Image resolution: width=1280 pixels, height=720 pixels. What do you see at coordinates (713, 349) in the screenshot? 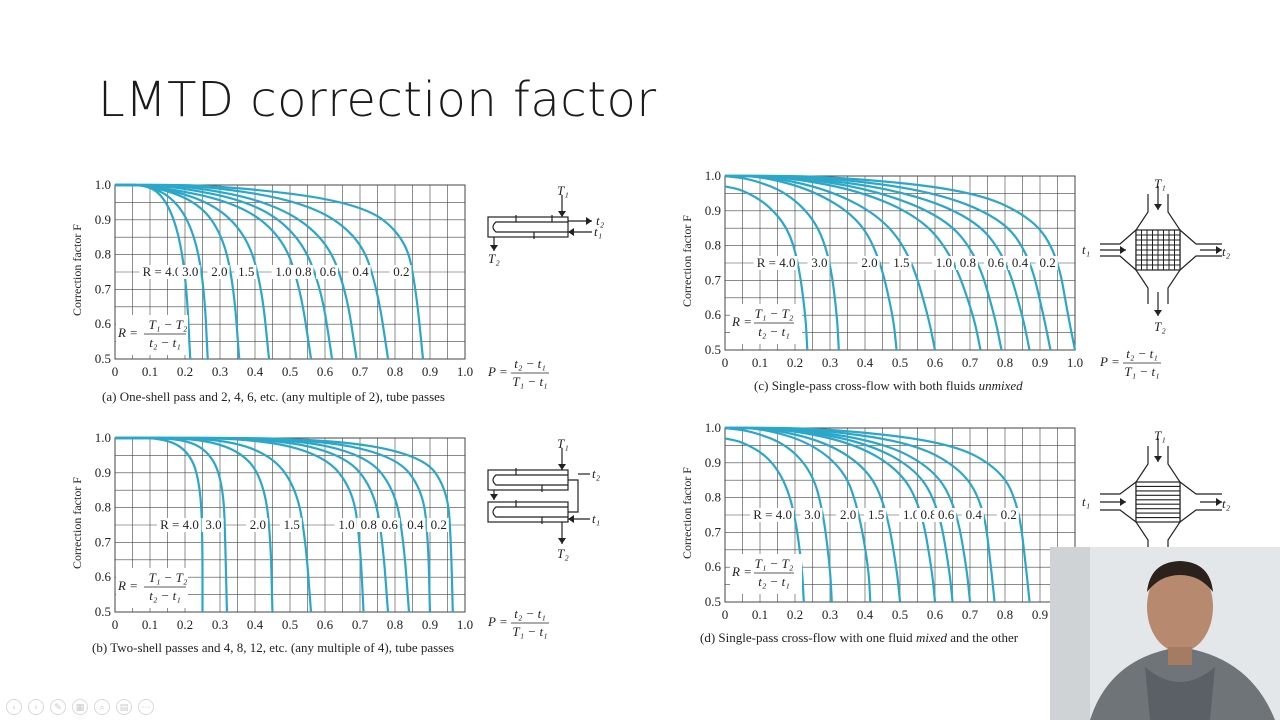
I see `y-tick-label: 0.5` at bounding box center [713, 349].